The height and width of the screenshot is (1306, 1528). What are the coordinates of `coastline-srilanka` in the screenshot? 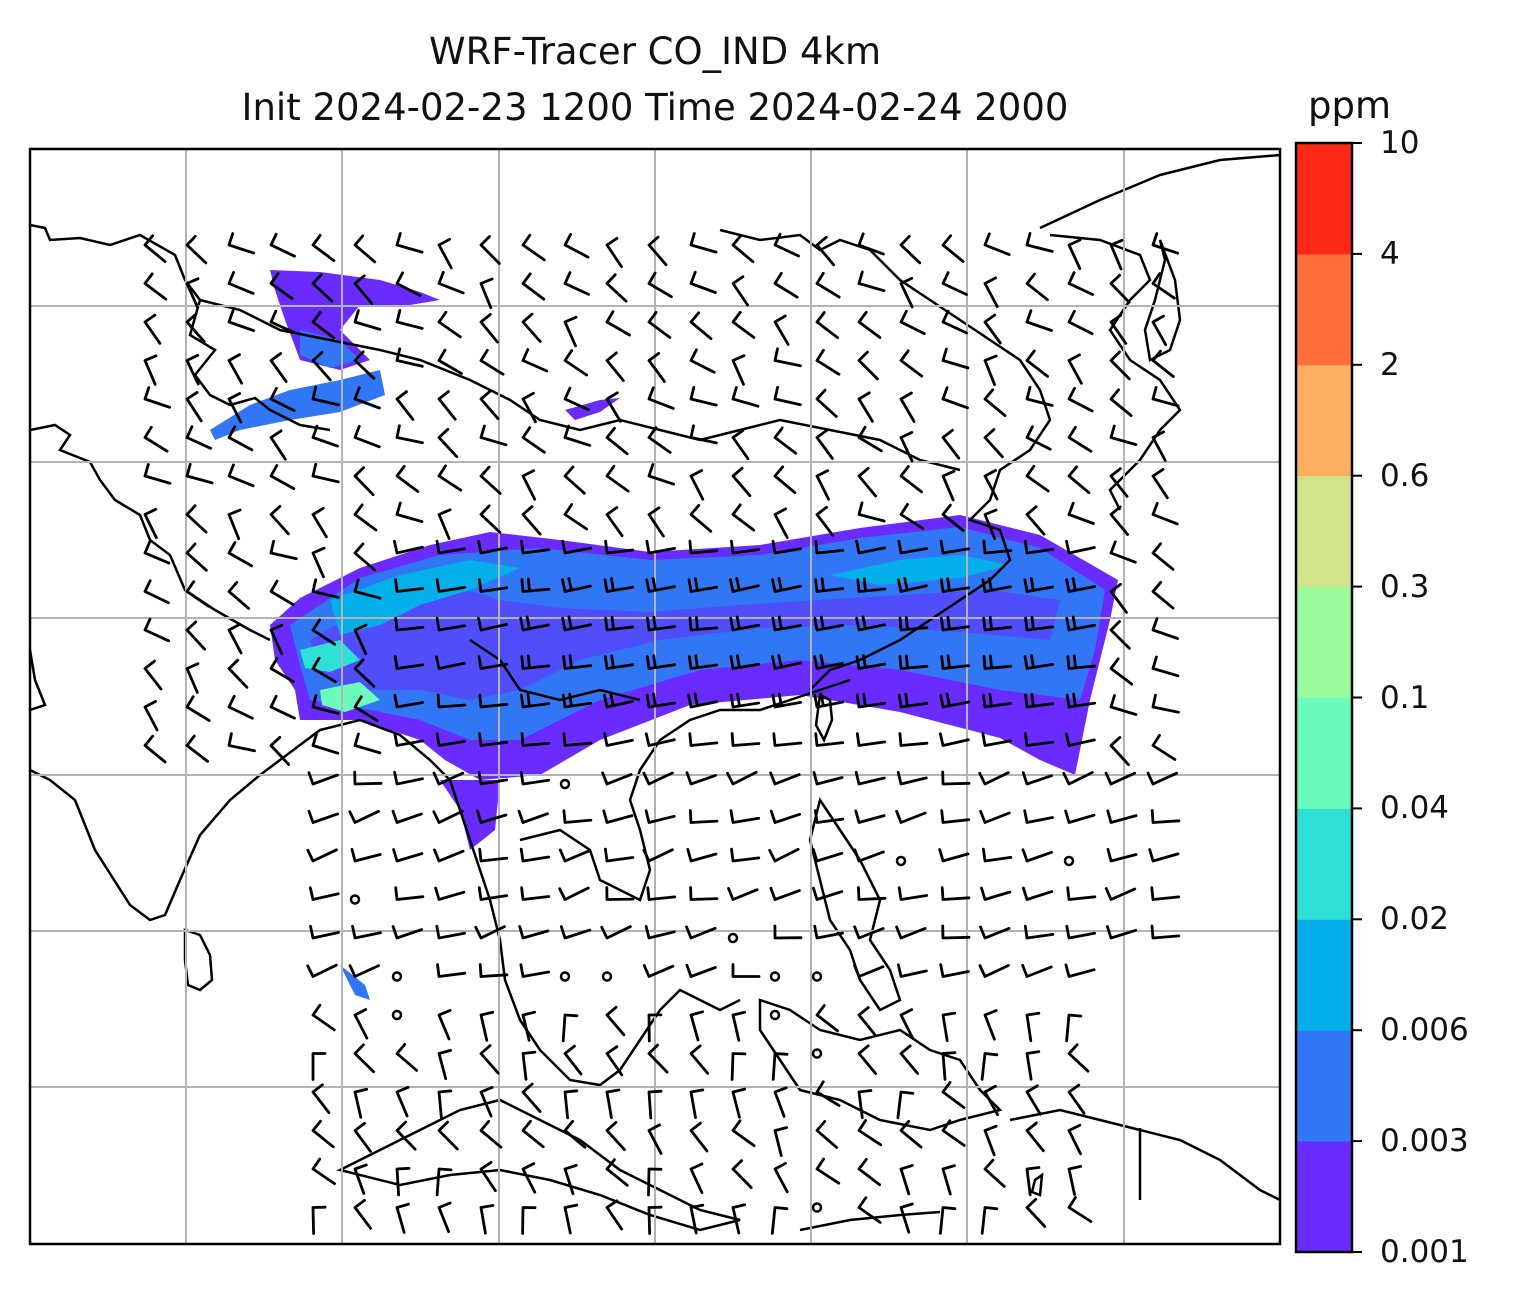 It's located at (198, 960).